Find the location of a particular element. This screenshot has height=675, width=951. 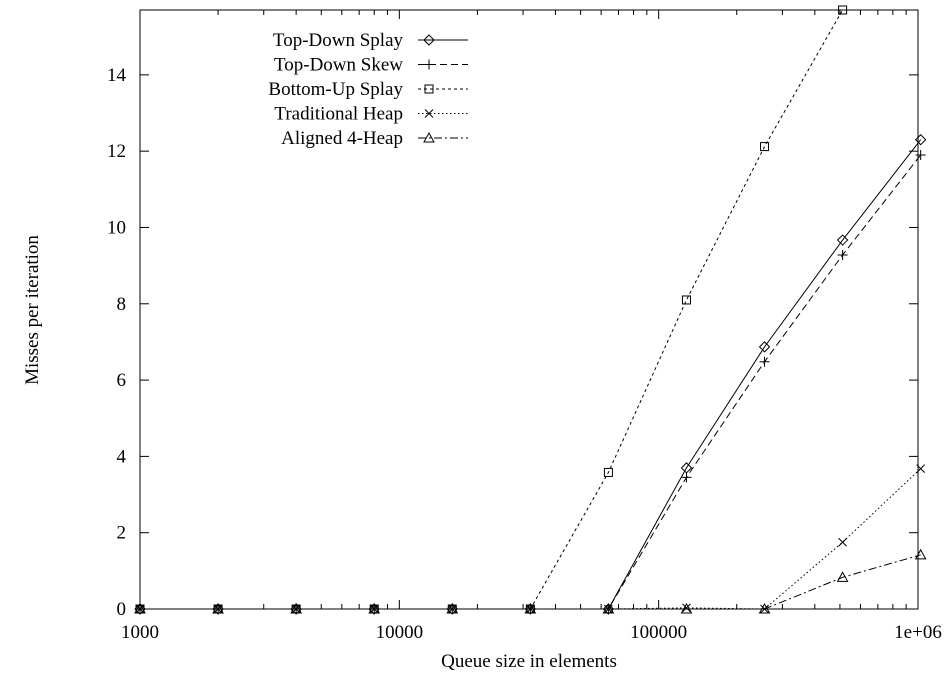

y-tick-label: 8 is located at coordinates (122, 304).